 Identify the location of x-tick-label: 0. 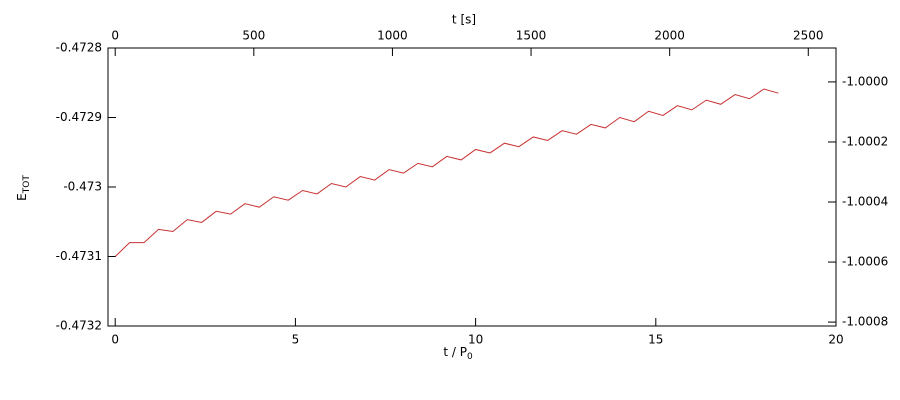
(115, 340).